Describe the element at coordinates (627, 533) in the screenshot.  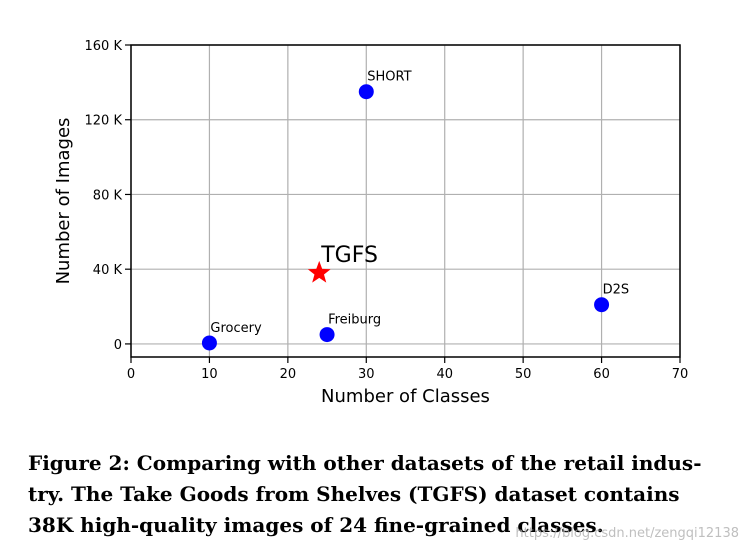
I see `watermark: https://blog.csdn.net/zengqi12138` at that location.